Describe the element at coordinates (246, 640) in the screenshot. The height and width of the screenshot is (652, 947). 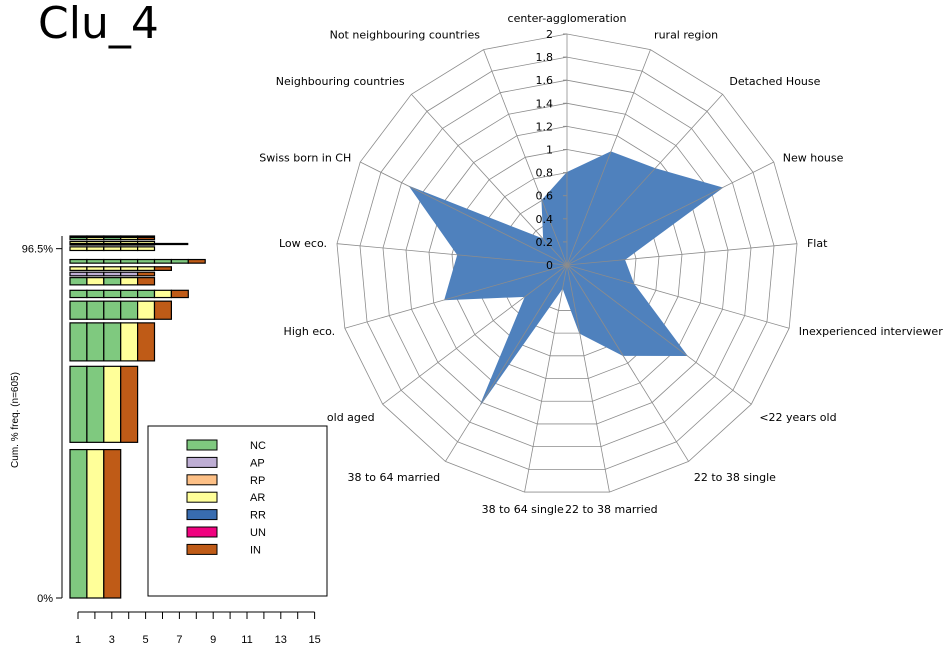
I see `x-tick-label: 11` at that location.